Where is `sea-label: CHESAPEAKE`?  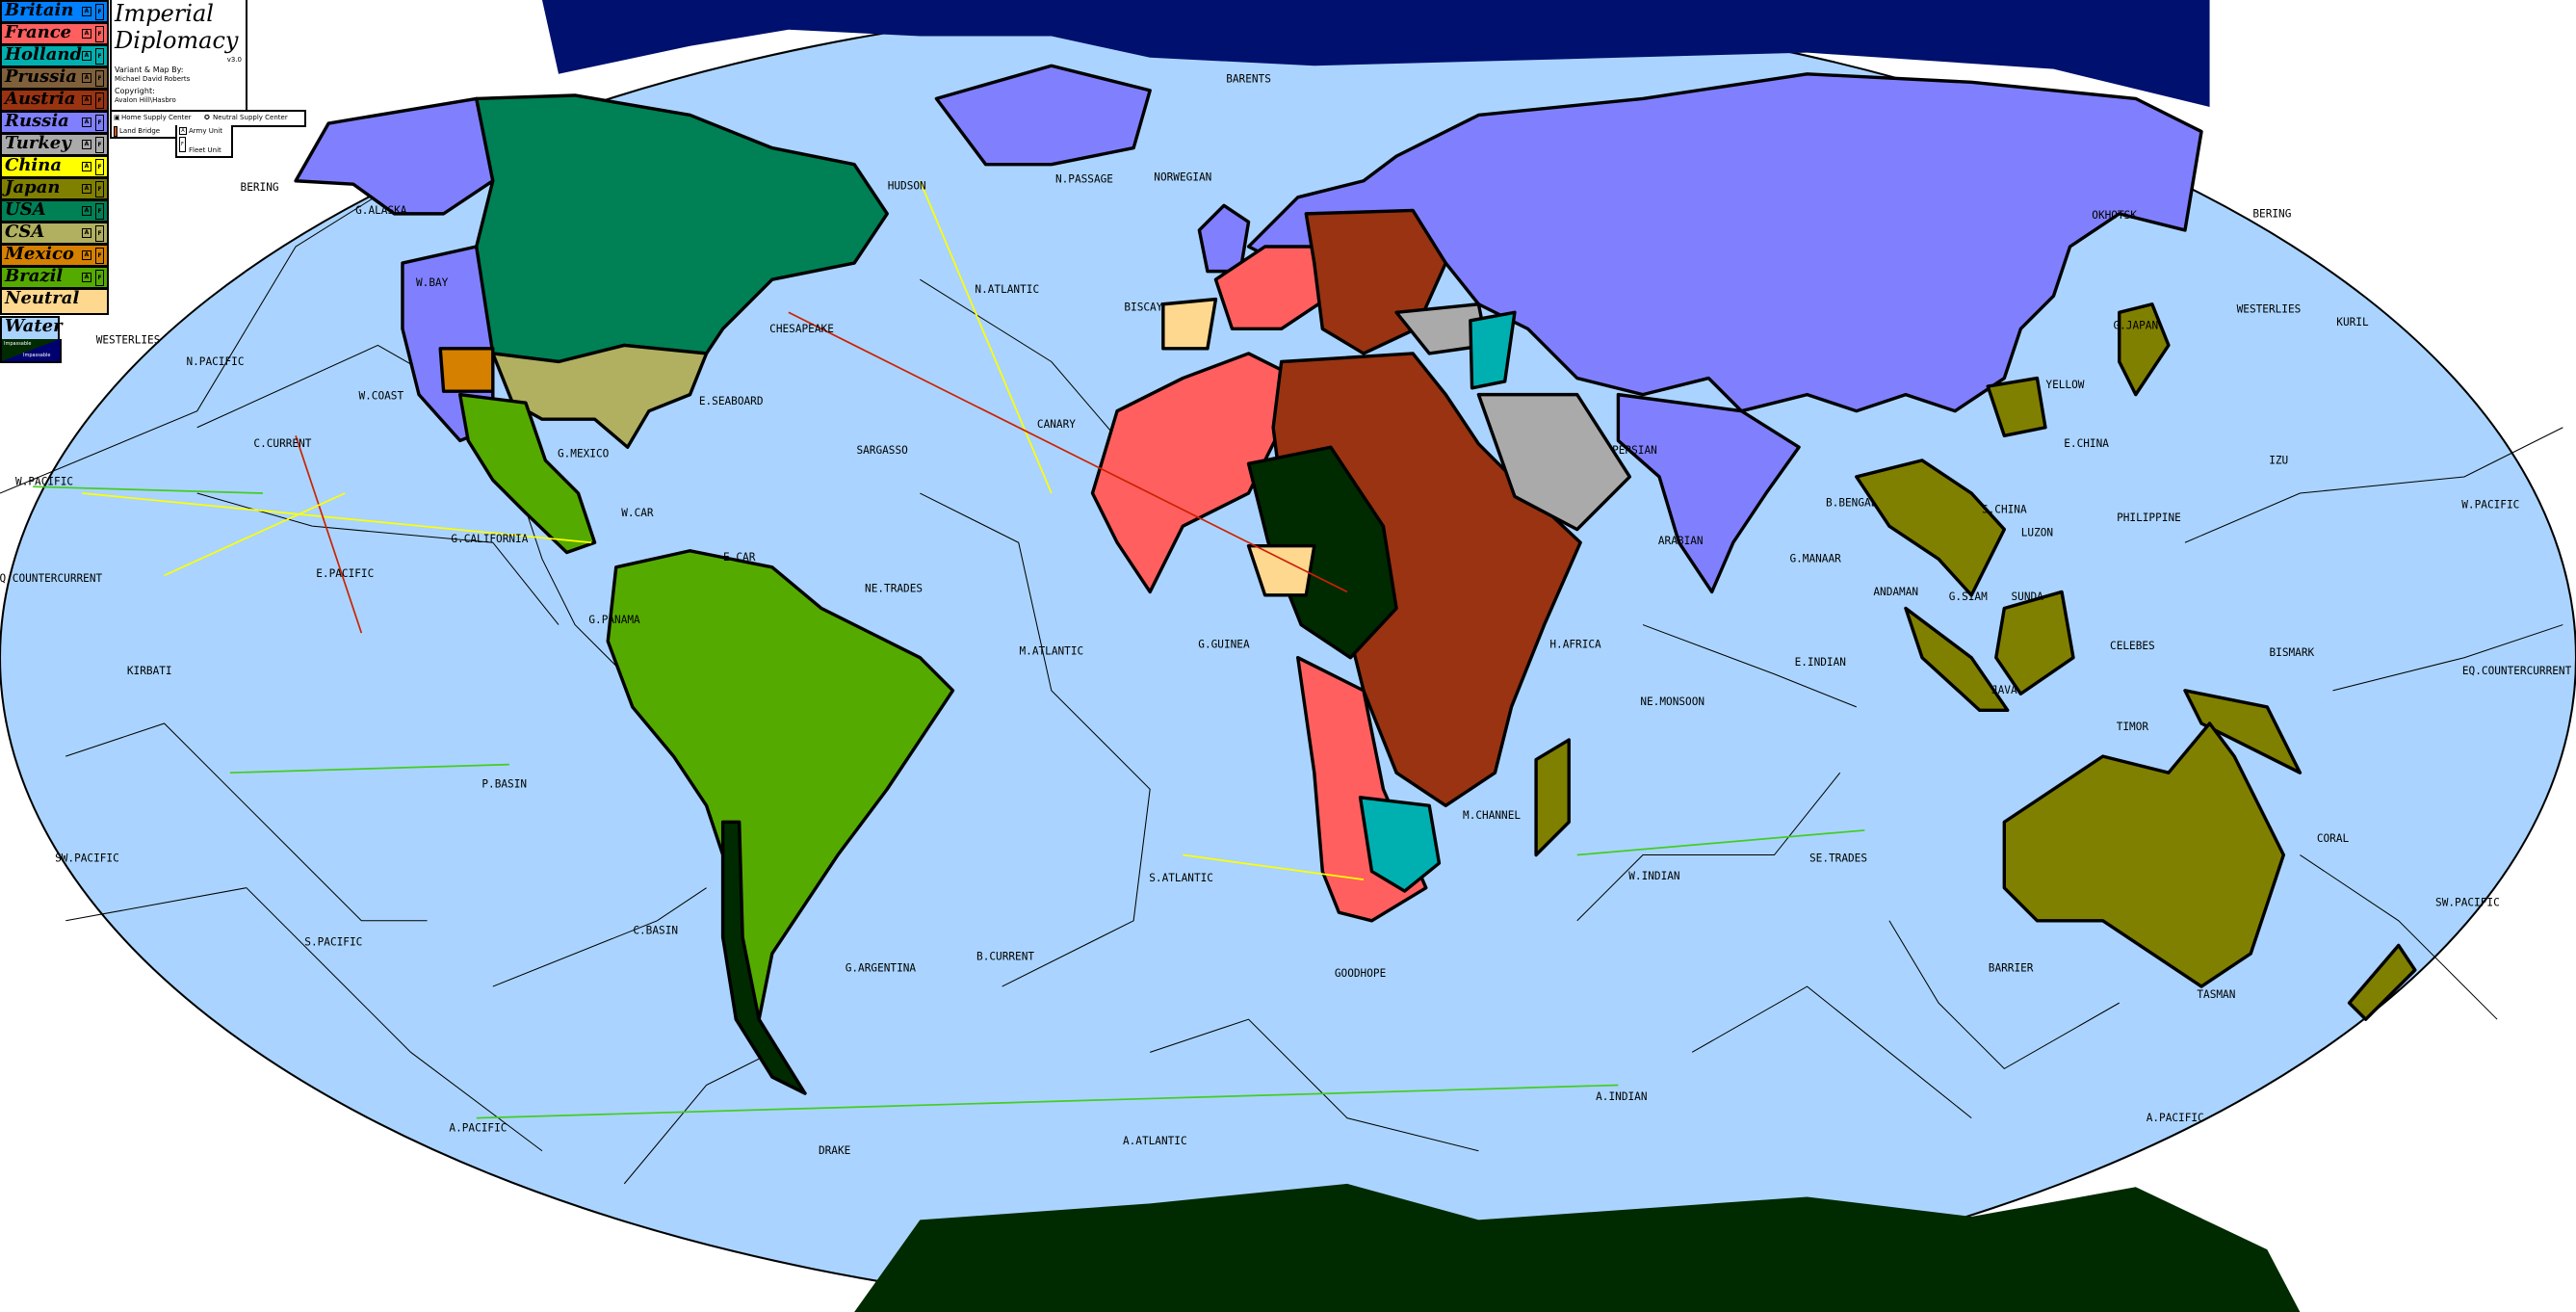
sea-label: CHESAPEAKE is located at coordinates (801, 329).